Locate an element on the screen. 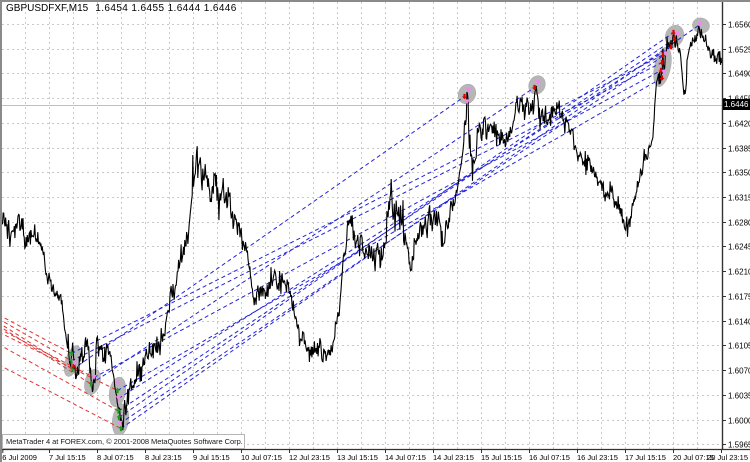  time-tick-label: 16 Jul 23:15 is located at coordinates (597, 457).